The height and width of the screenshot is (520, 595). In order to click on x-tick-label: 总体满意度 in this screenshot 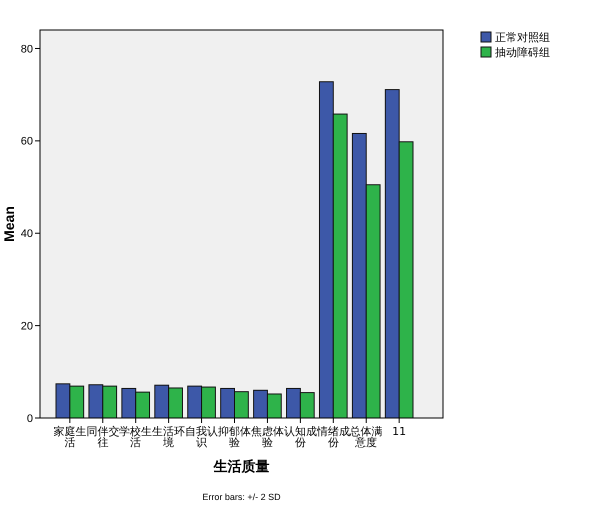, I will do `click(365, 437)`.